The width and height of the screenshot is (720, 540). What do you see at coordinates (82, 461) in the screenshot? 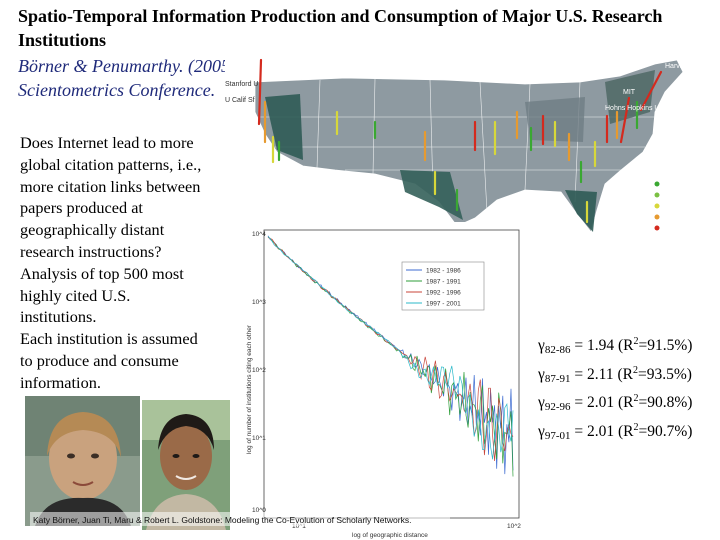
I see `portrait-photo-left` at bounding box center [82, 461].